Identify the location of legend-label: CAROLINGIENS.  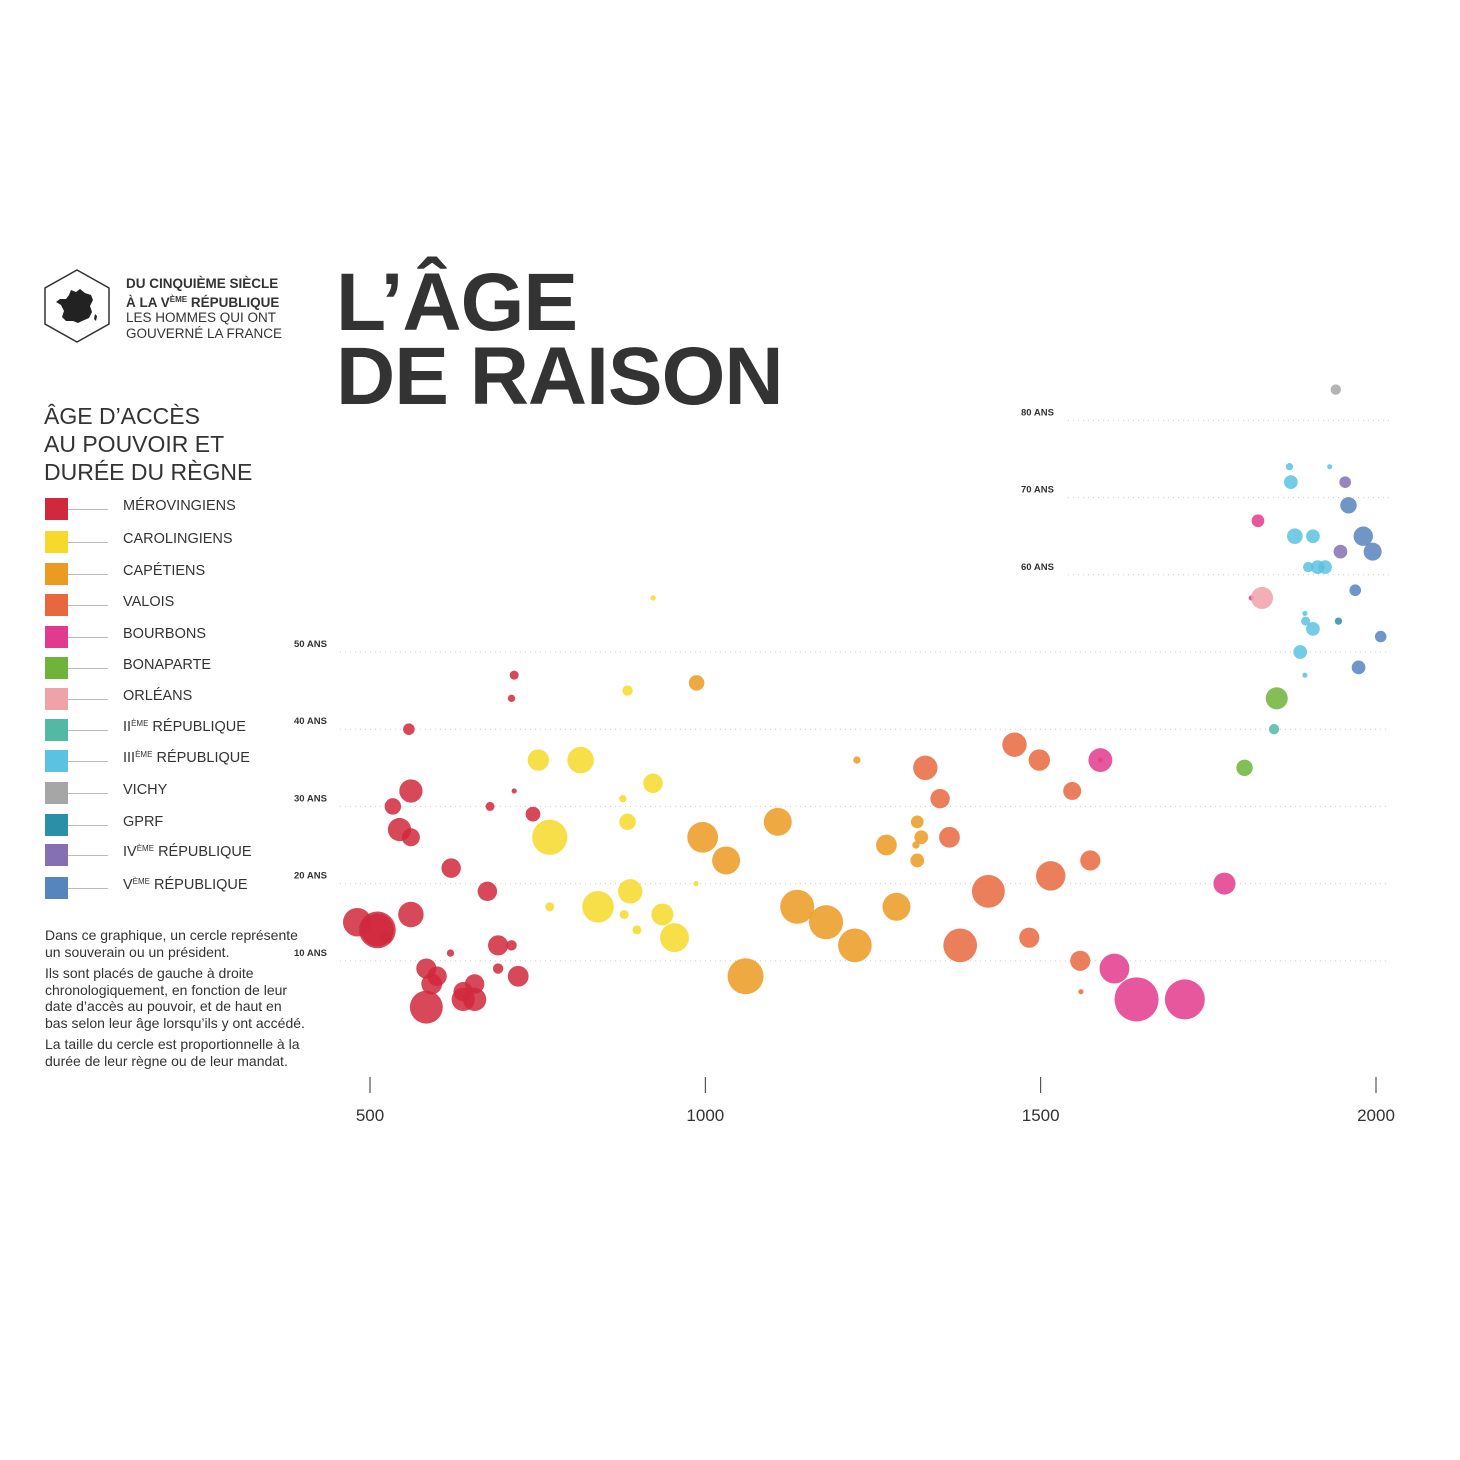
(178, 539).